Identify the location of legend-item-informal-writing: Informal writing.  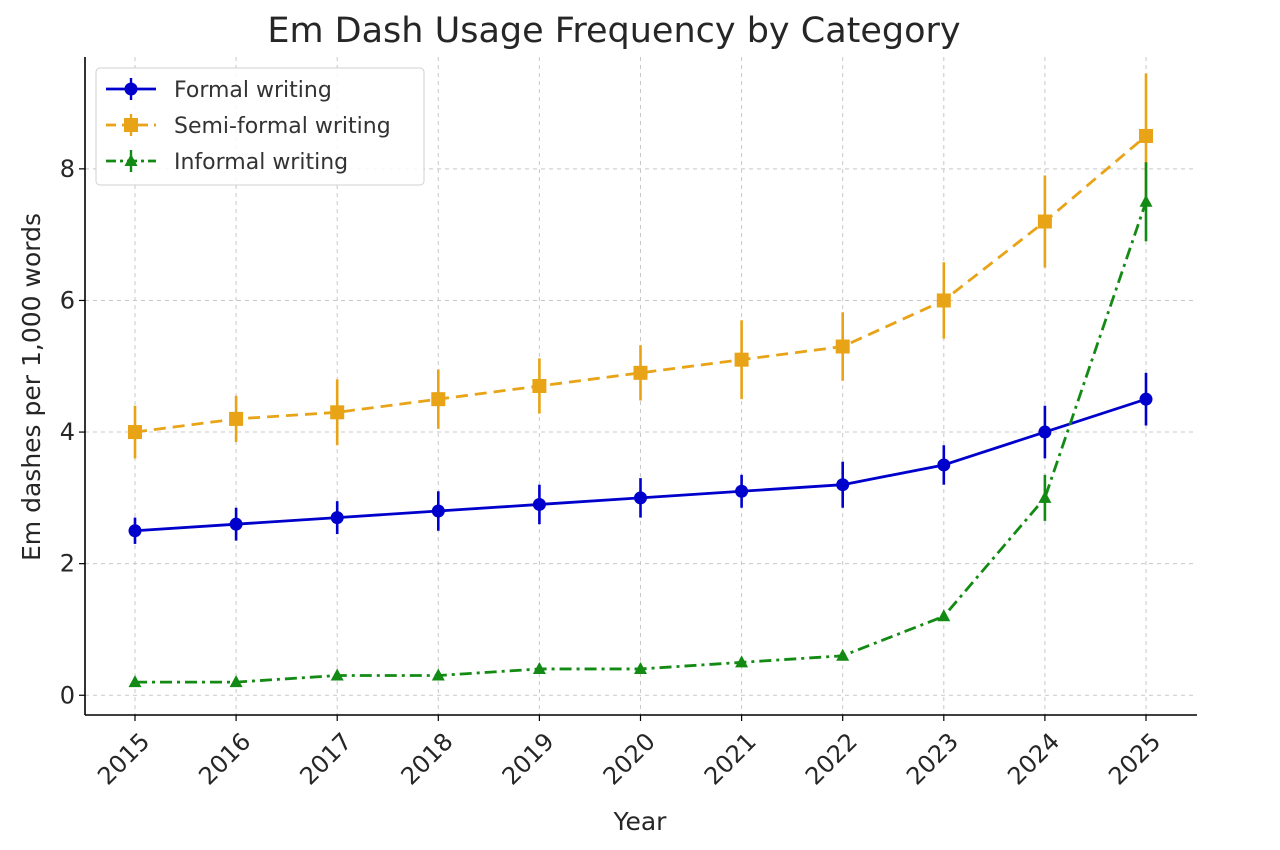
(227, 162).